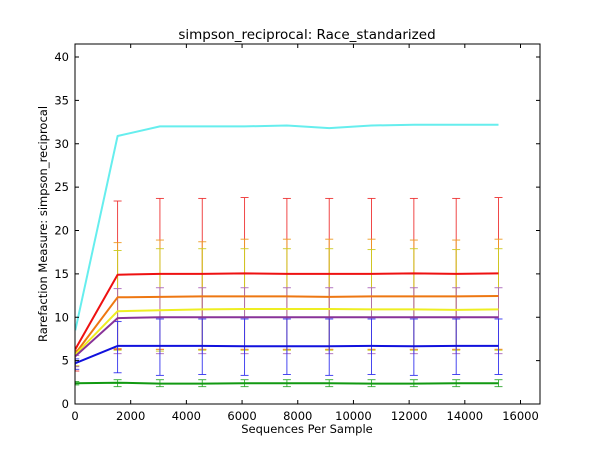 This screenshot has height=450, width=600. I want to click on y-tick-label: 15, so click(61, 274).